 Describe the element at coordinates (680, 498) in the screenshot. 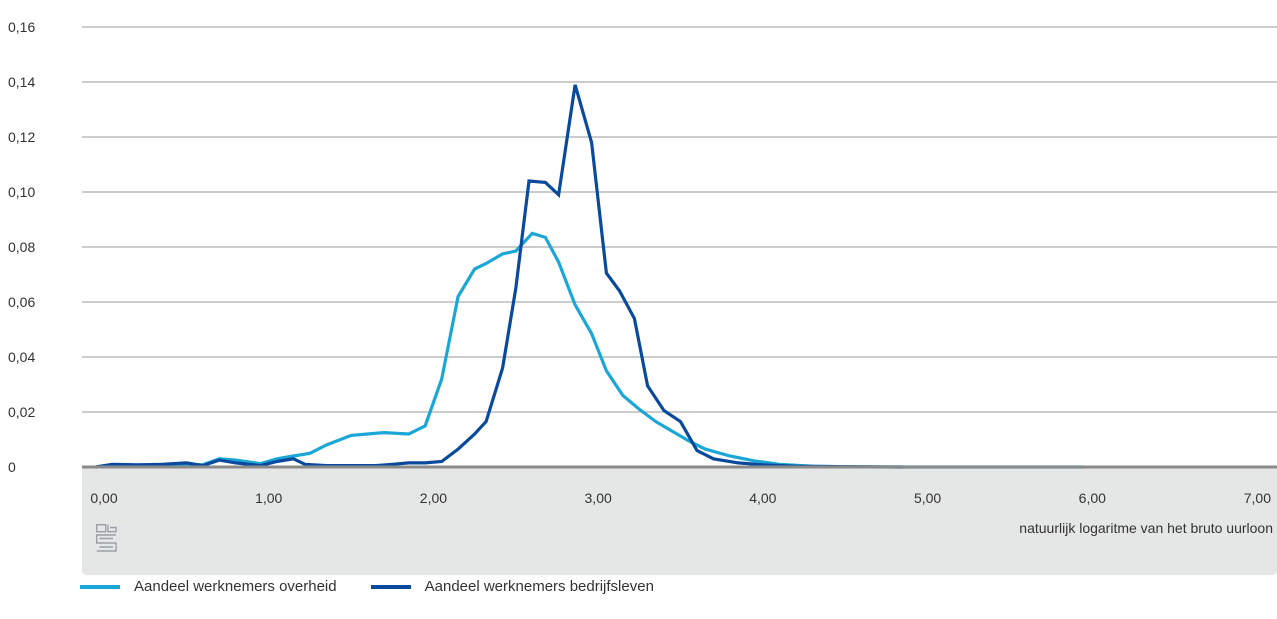

I see `x-axis-ticks: 0,00 1,00 2,00 3,00 4,00 5,00 6,00 7,00` at that location.